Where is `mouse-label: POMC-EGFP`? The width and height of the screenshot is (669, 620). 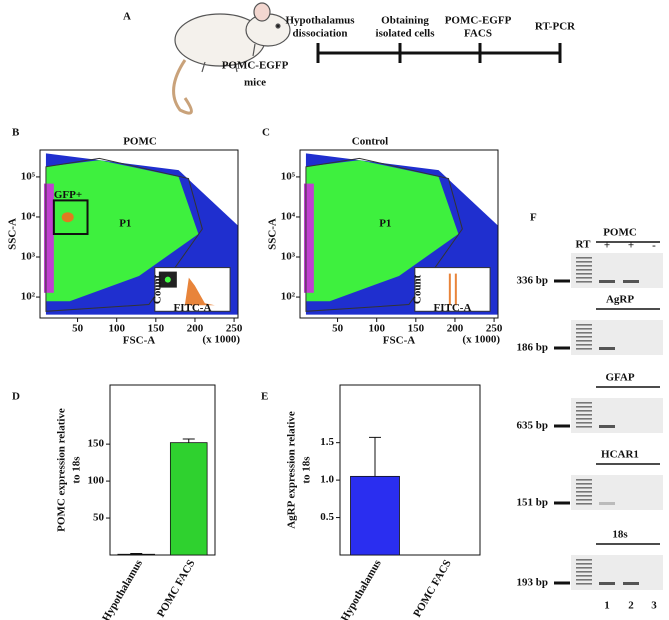
mouse-label: POMC-EGFP is located at coordinates (255, 66).